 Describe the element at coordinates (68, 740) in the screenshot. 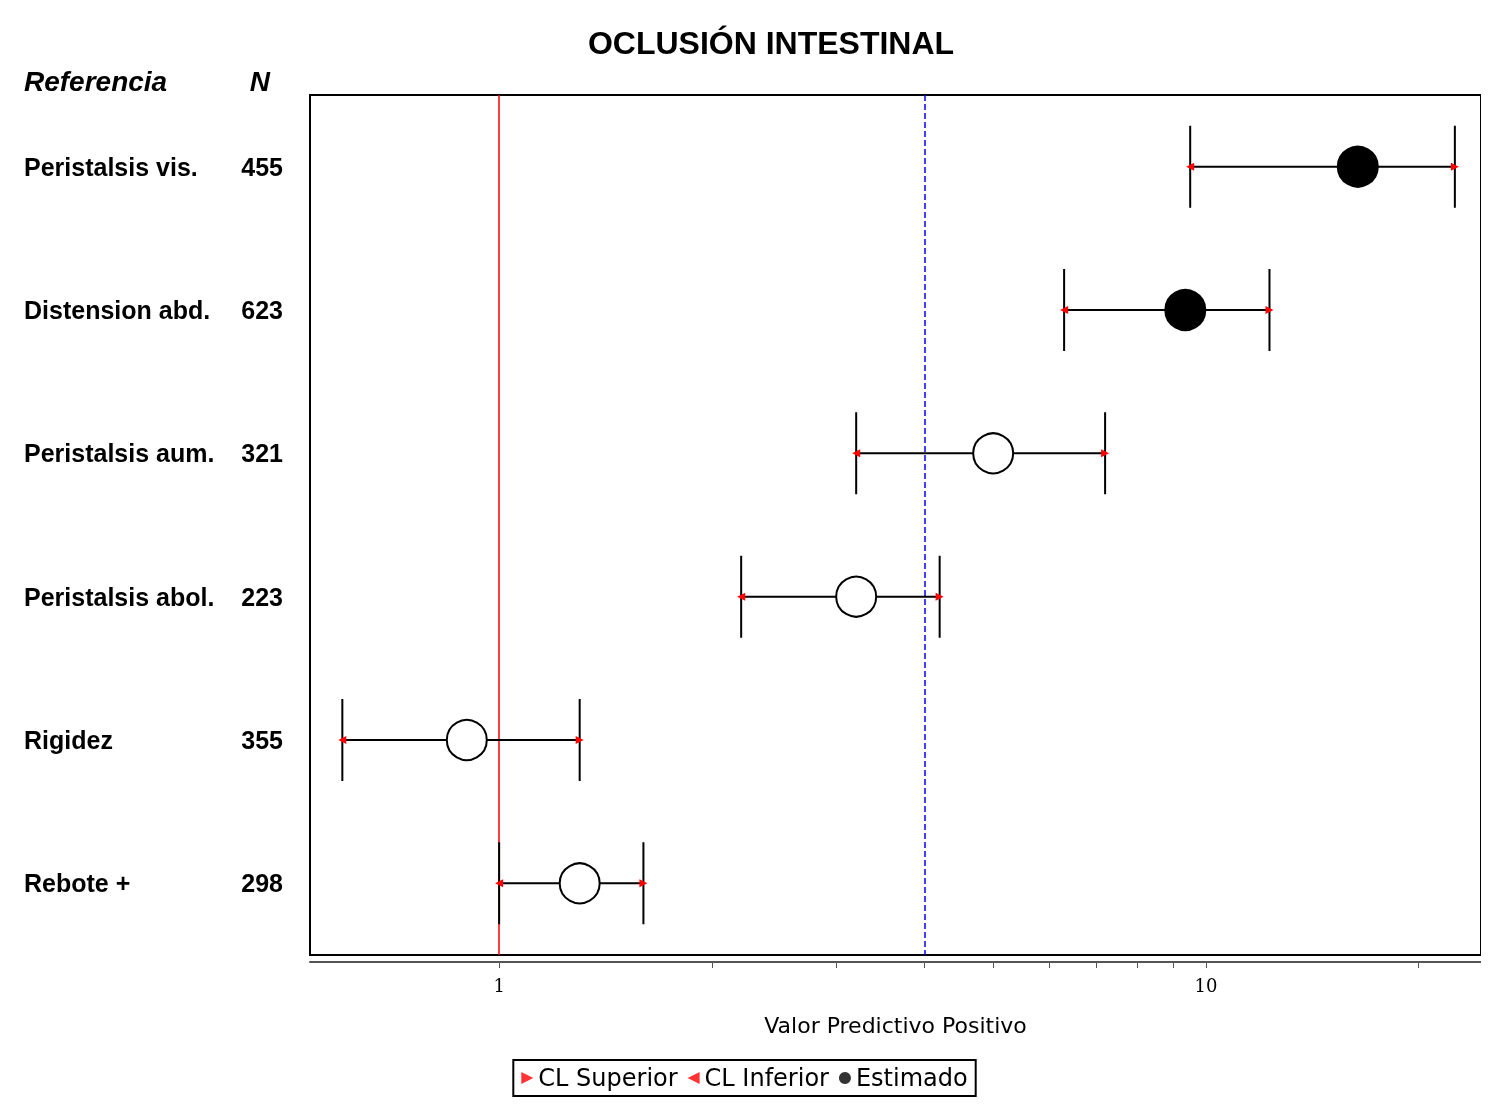

I see `y-tick-label: Rigidez` at that location.